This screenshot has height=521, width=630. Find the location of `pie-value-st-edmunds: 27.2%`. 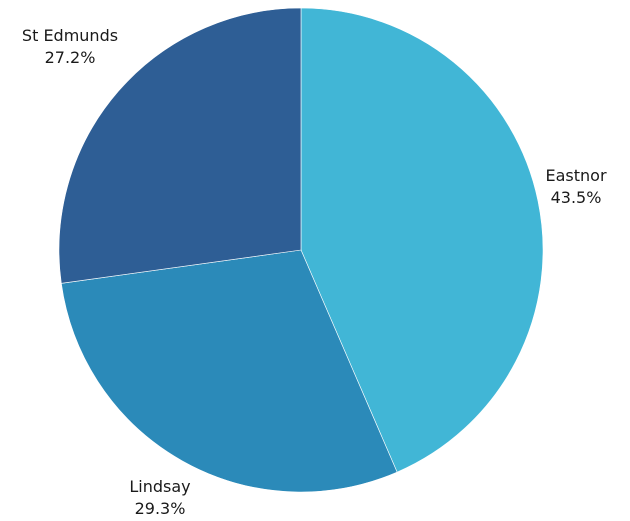

pie-value-st-edmunds: 27.2% is located at coordinates (70, 57).